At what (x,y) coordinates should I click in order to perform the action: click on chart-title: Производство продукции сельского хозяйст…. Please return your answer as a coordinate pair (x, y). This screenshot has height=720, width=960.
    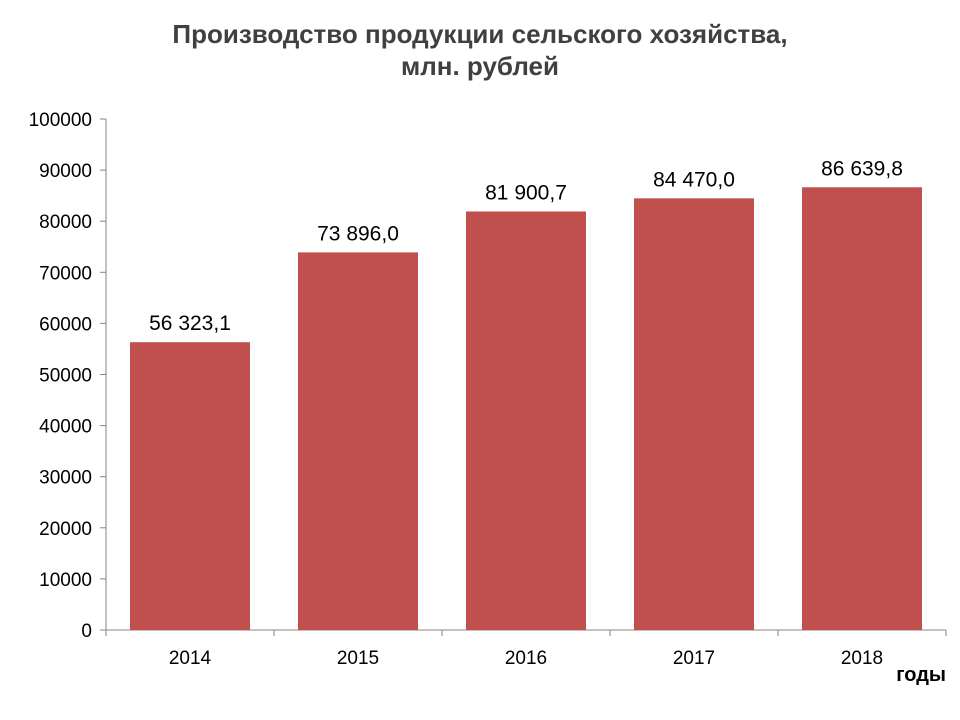
    Looking at the image, I should click on (480, 50).